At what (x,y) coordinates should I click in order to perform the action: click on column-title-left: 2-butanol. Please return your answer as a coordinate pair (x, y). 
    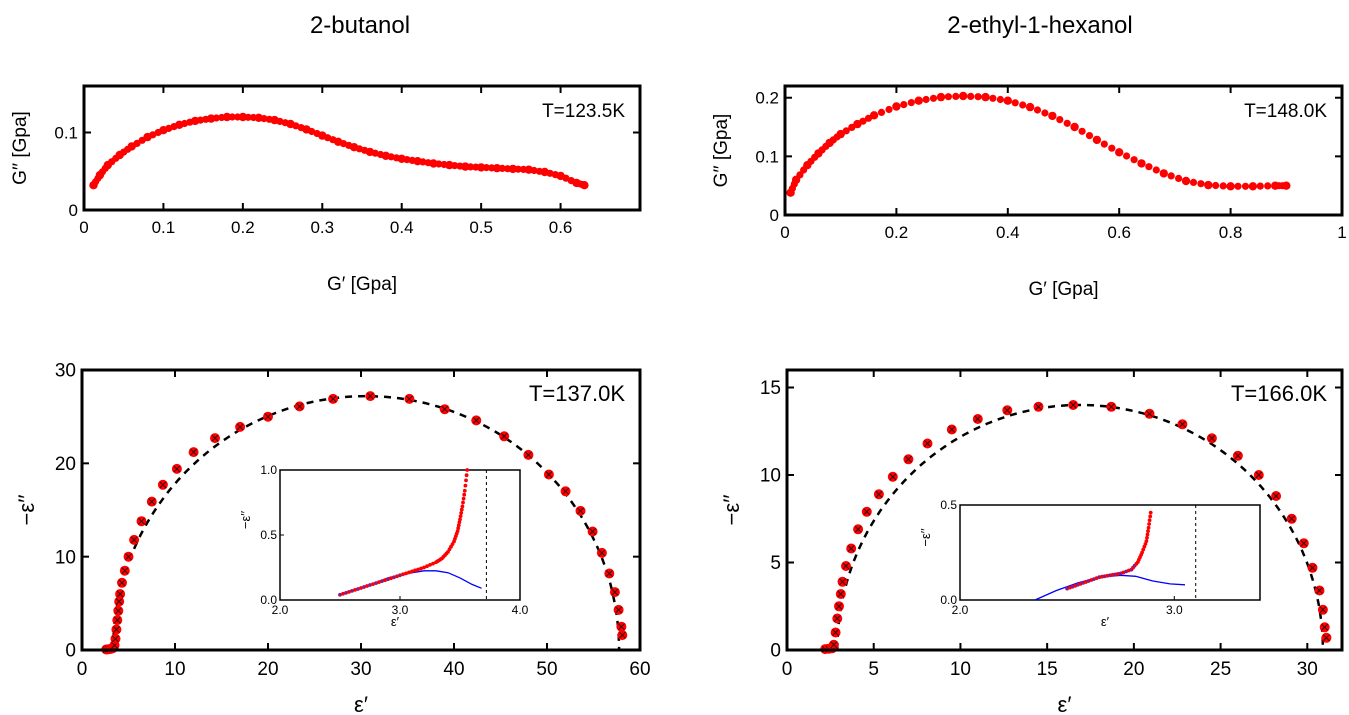
    Looking at the image, I should click on (360, 25).